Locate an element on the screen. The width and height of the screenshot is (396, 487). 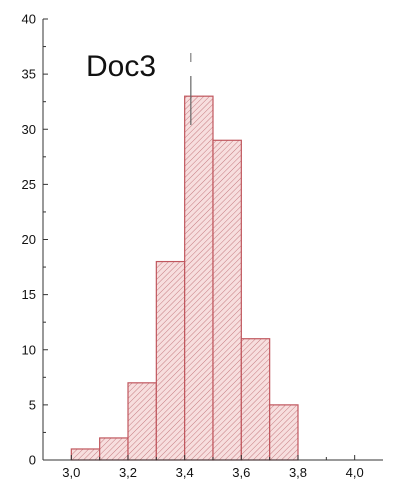
x-tick-label: 4,0 is located at coordinates (355, 472).